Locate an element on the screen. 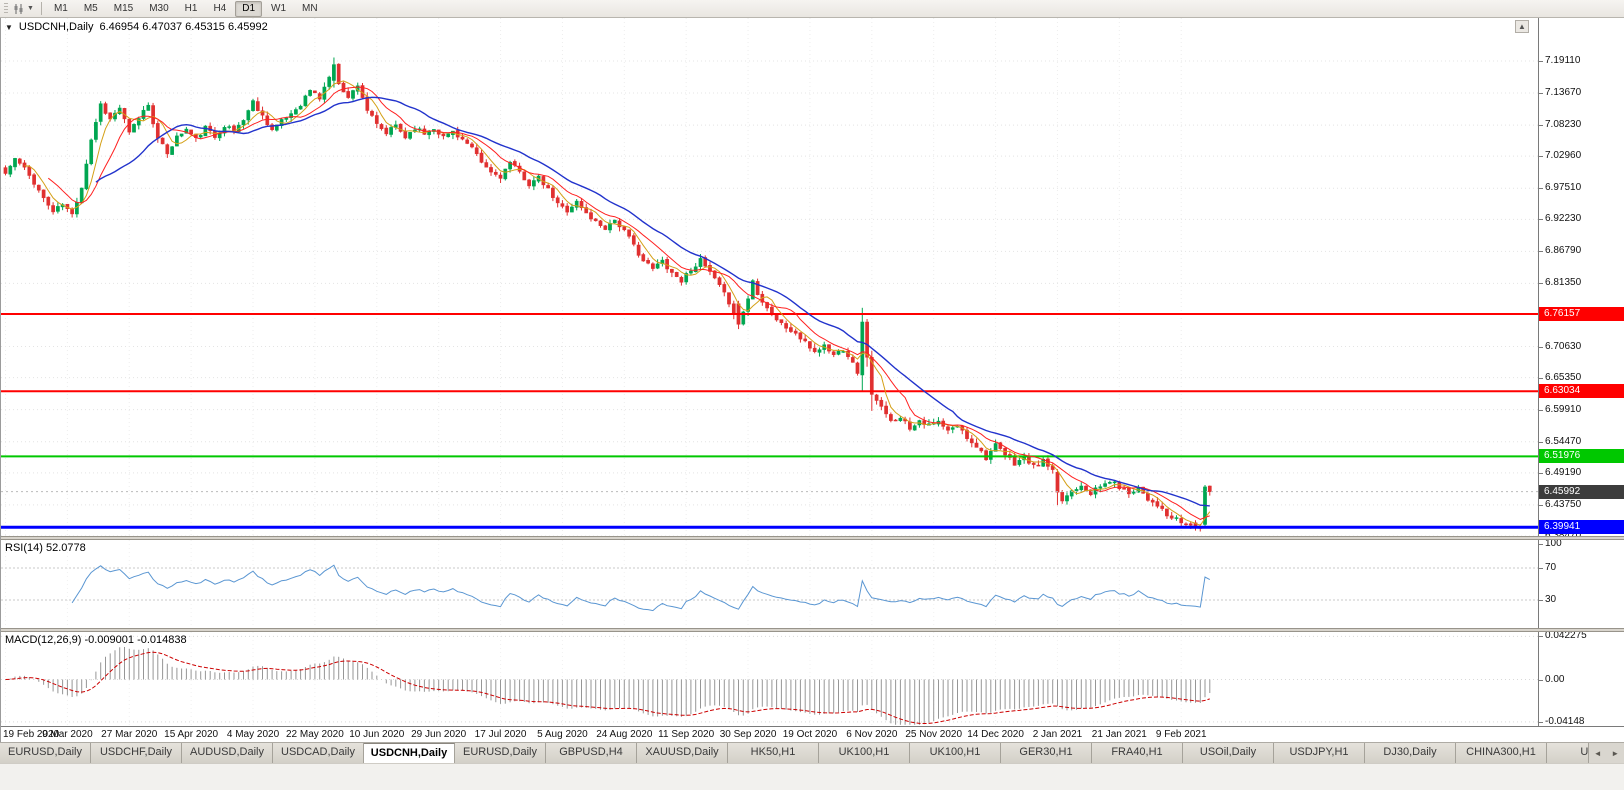 This screenshot has height=790, width=1624. macd-tick-label: 0.042275 is located at coordinates (1566, 637).